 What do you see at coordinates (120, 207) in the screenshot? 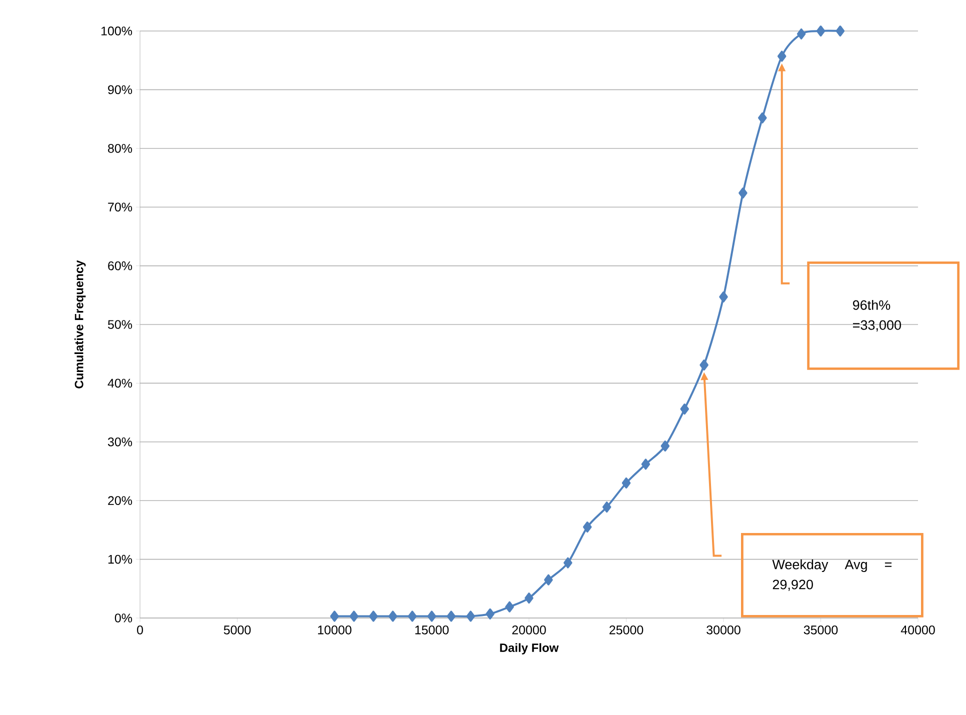
I see `y-tick-label: 70%` at bounding box center [120, 207].